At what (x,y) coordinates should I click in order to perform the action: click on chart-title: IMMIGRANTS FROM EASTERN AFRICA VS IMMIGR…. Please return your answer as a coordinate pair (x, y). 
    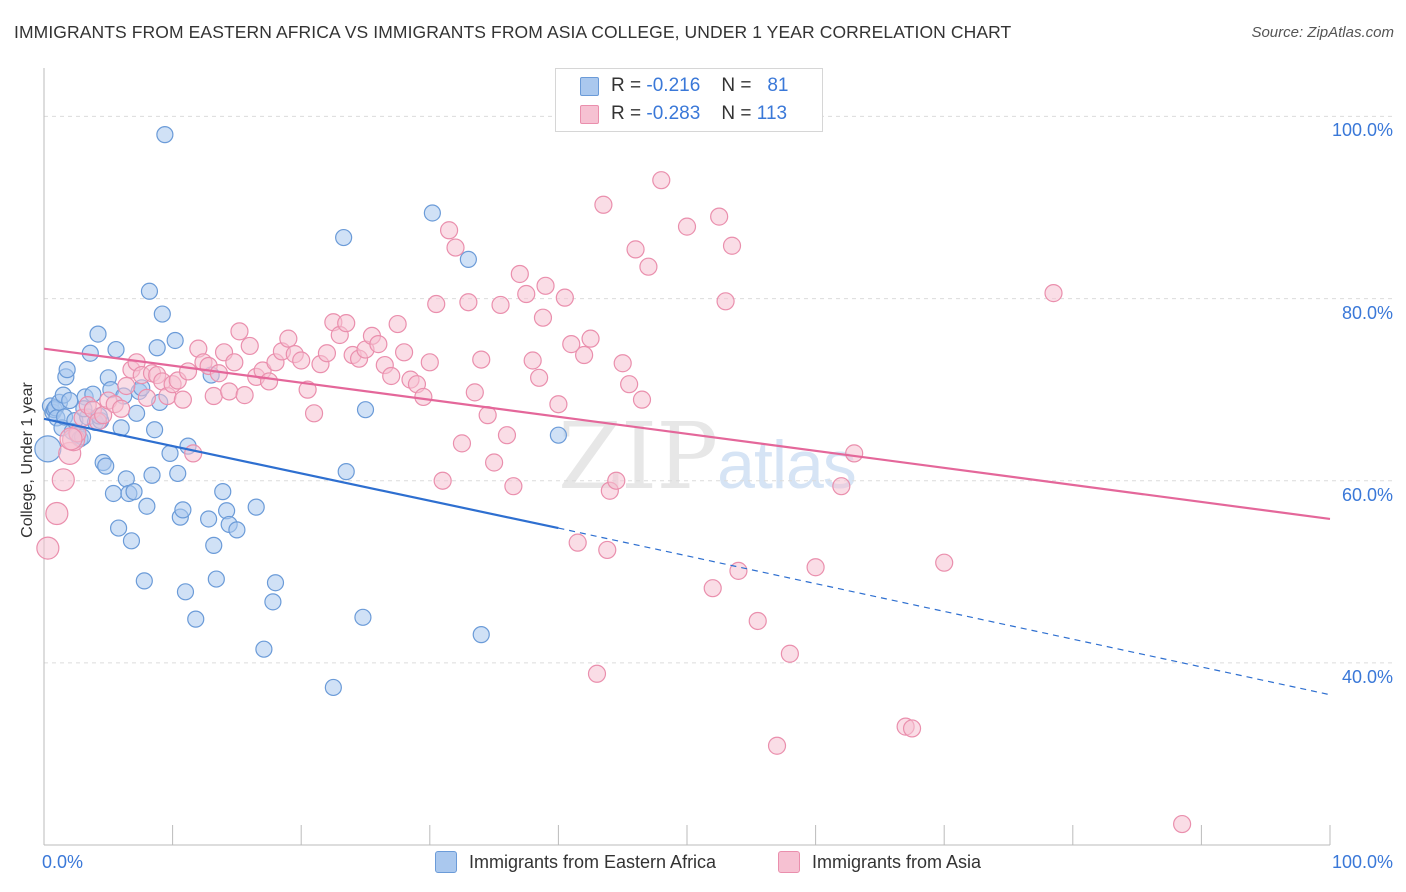
    Looking at the image, I should click on (513, 32).